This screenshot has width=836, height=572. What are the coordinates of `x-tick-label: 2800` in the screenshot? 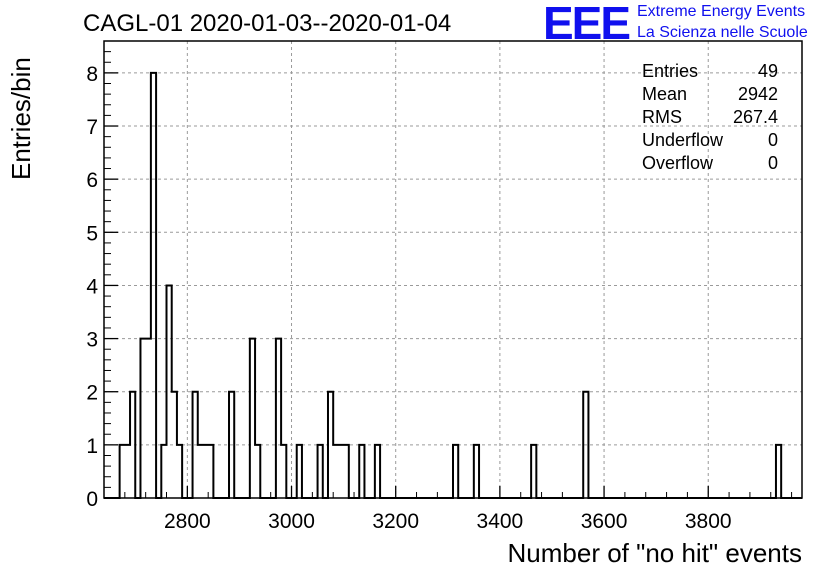 It's located at (187, 521).